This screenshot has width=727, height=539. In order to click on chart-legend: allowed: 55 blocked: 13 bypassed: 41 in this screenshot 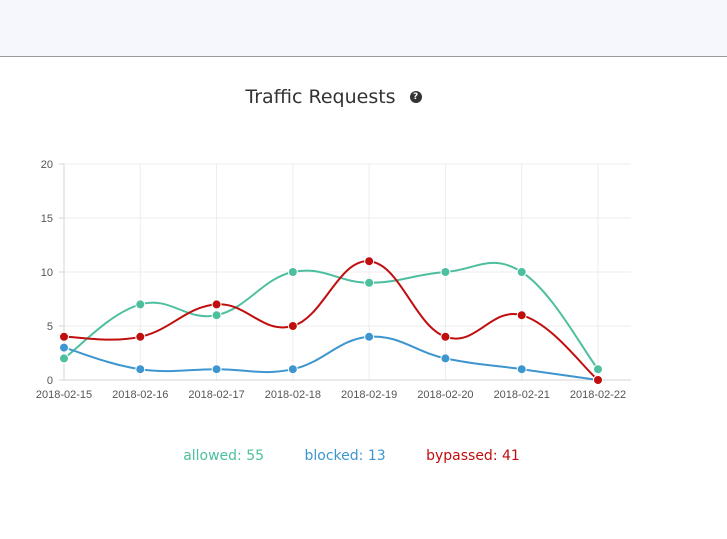, I will do `click(351, 456)`.